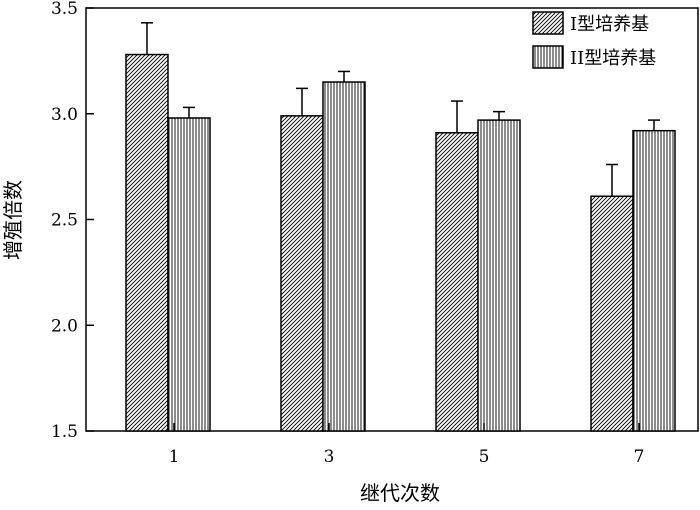  Describe the element at coordinates (407, 445) in the screenshot. I see `x-axis-ticks: 1 3 5 7` at that location.